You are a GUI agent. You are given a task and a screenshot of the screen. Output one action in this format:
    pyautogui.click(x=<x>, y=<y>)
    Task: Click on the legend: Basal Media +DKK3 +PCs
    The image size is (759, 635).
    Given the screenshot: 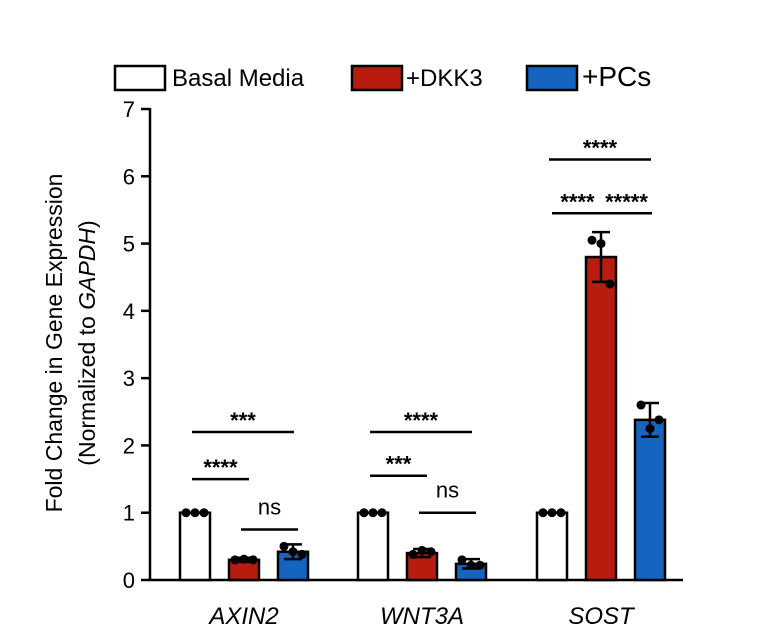 What is the action you would take?
    pyautogui.click(x=382, y=76)
    